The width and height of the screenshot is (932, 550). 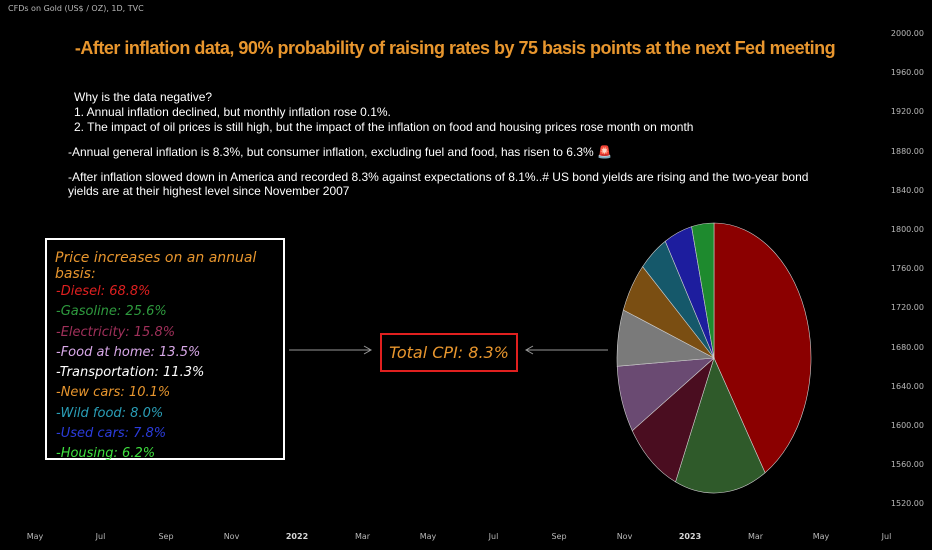 I want to click on notes-question: Why is the data negative?, so click(x=143, y=97).